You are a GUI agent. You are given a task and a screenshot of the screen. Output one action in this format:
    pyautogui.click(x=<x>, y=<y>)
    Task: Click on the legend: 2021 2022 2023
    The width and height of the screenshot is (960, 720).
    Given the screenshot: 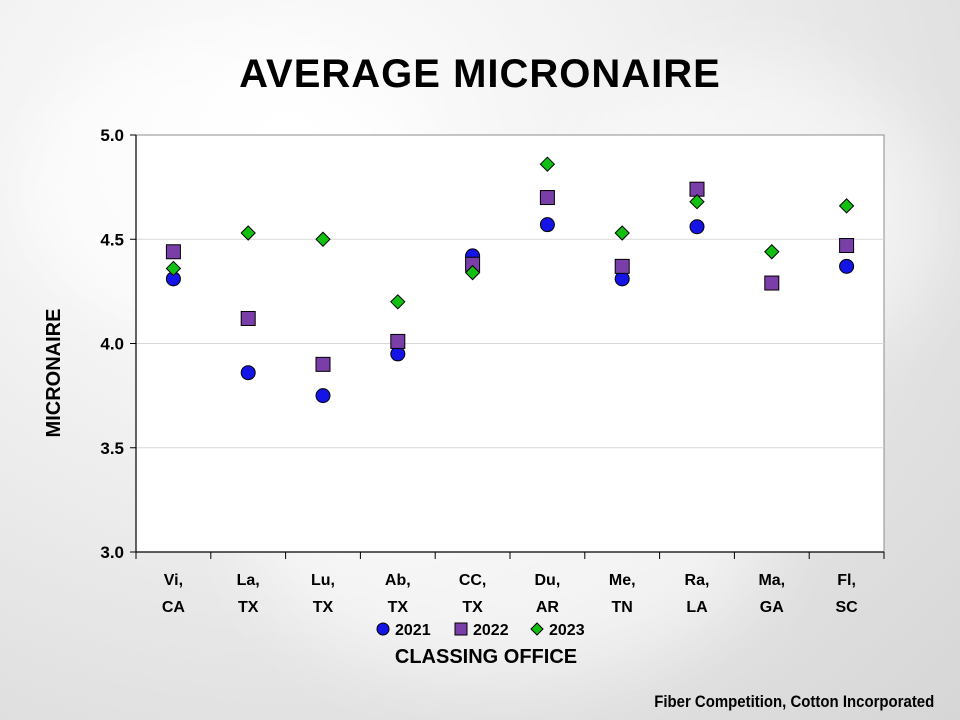 What is the action you would take?
    pyautogui.click(x=480, y=630)
    